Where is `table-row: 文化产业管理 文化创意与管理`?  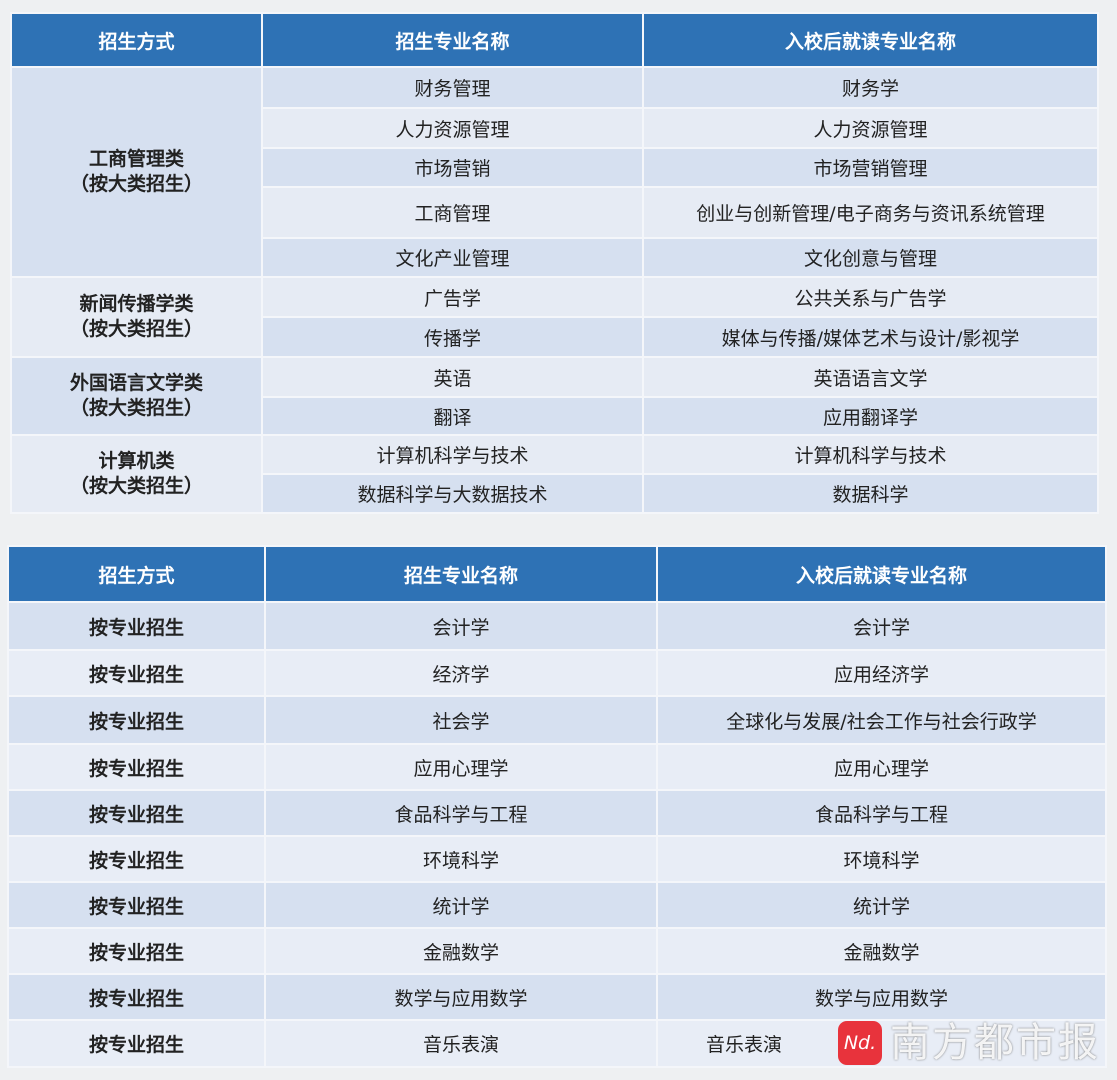 table-row: 文化产业管理 文化创意与管理 is located at coordinates (555, 257).